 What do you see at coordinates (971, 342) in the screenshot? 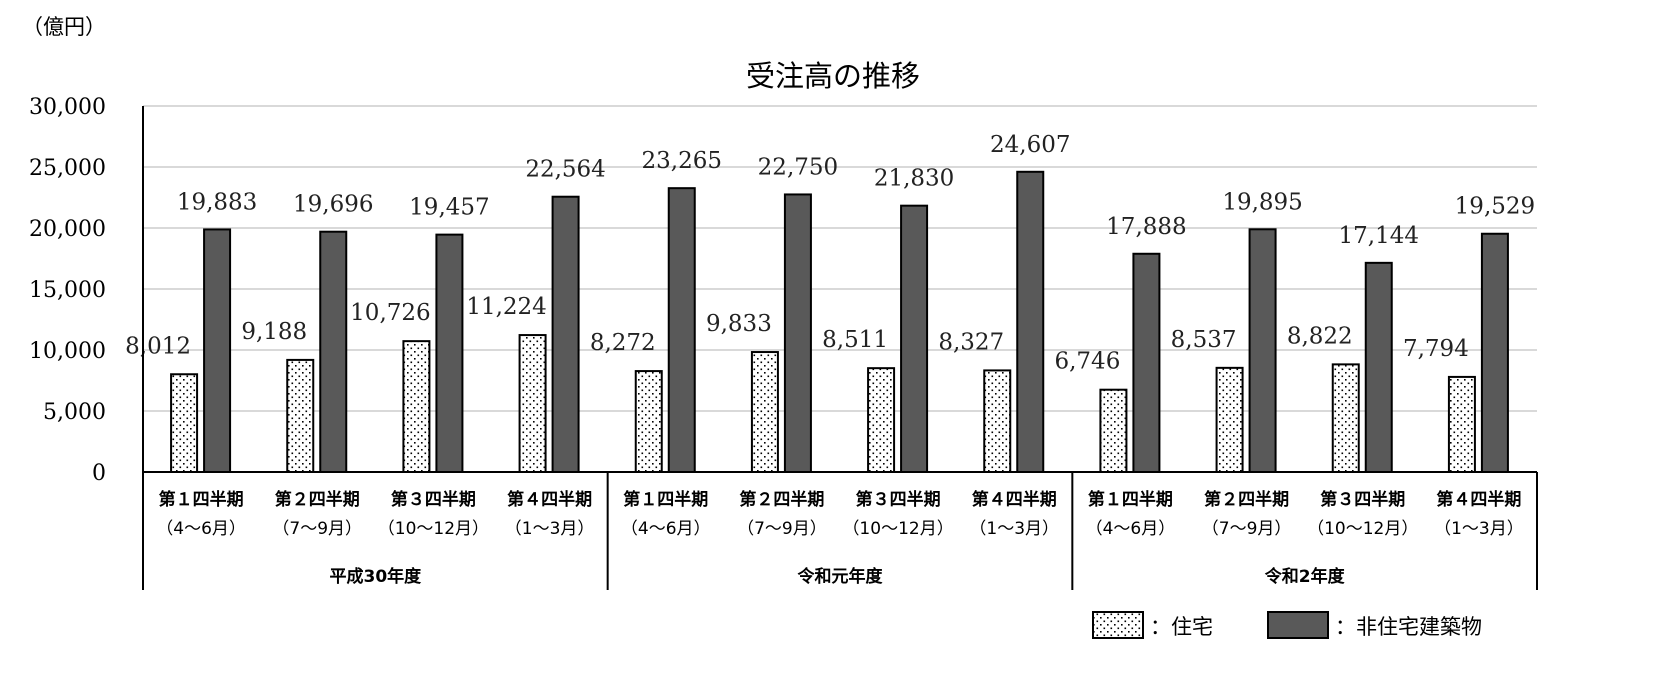
I see `data-label-housing: 8,327` at bounding box center [971, 342].